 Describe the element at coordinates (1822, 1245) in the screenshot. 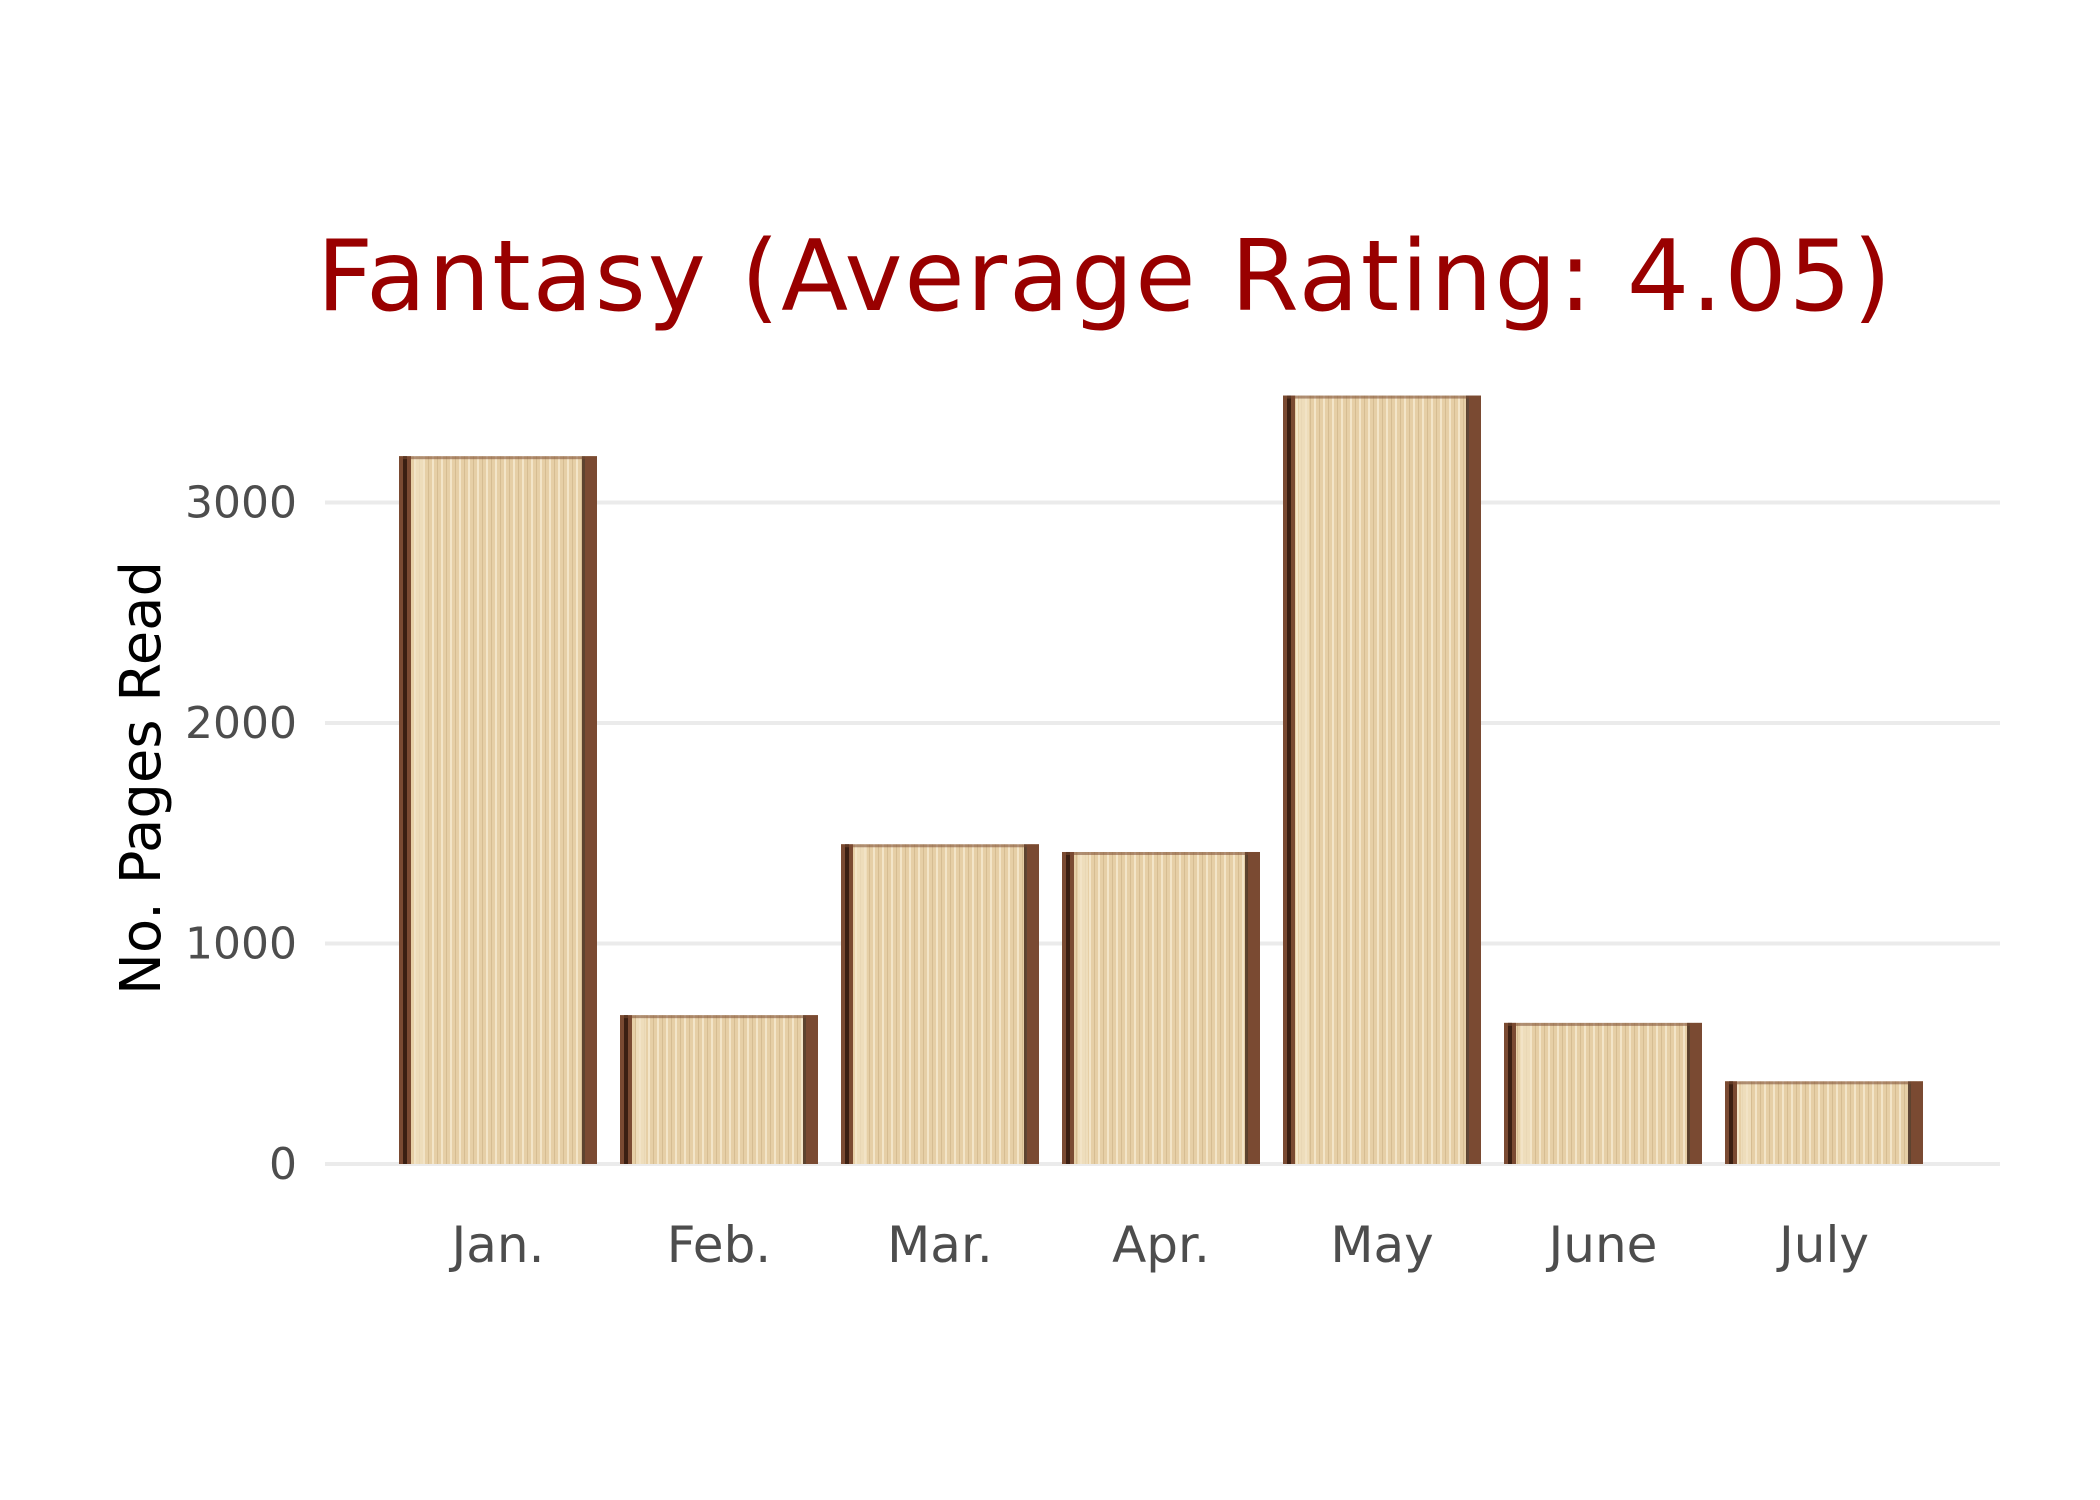

I see `x-tick-label: July` at that location.